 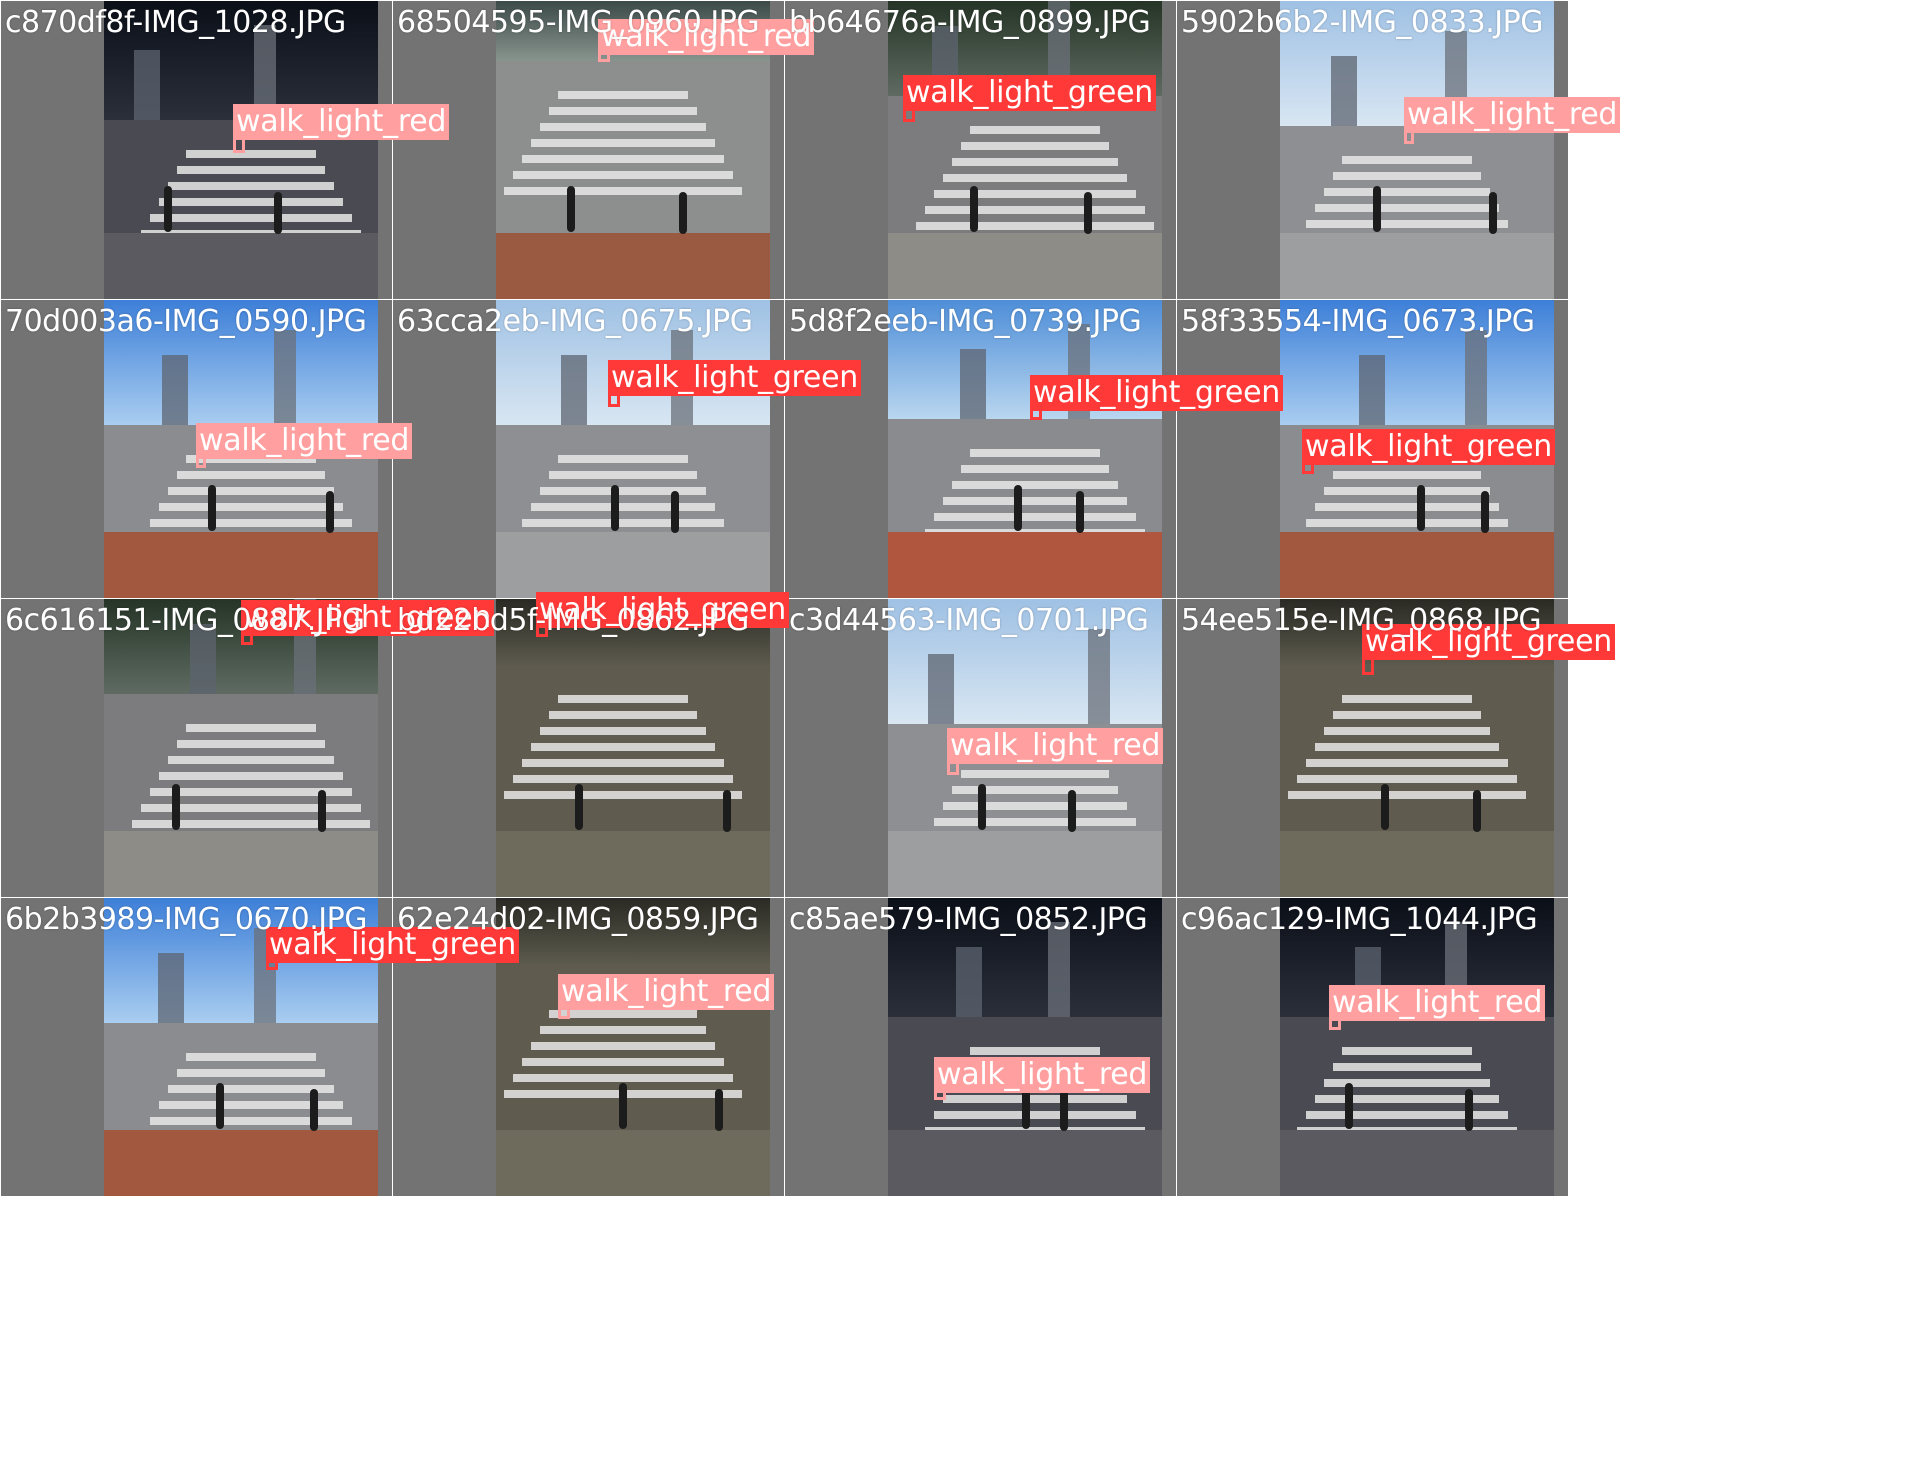 I want to click on image-tile: c870df8f-IMG_1028.JPG, so click(x=196, y=150).